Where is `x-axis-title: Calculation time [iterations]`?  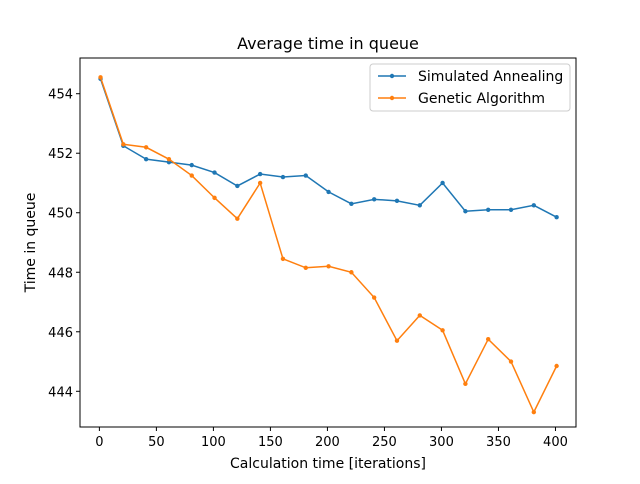 x-axis-title: Calculation time [iterations] is located at coordinates (328, 464).